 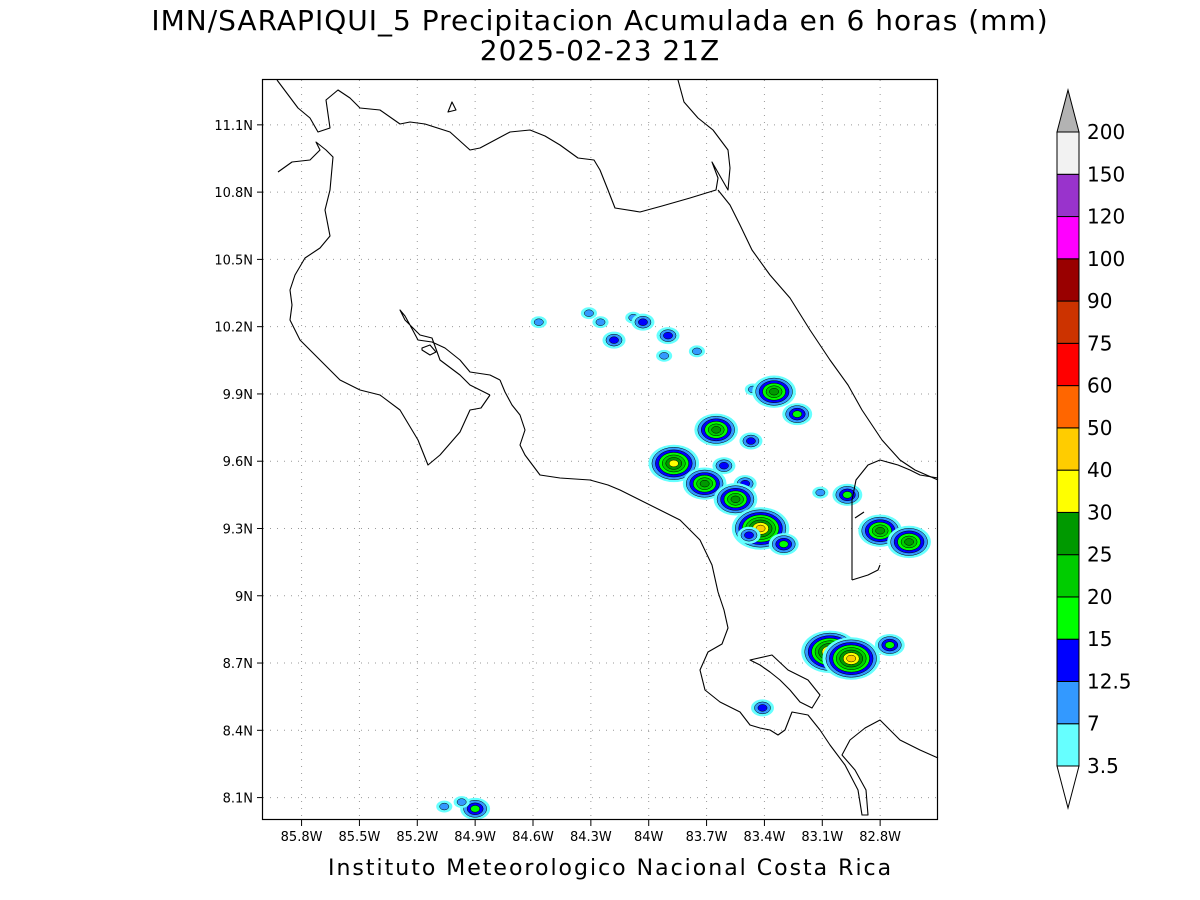 I want to click on colorbar-label: 150, so click(x=1106, y=174).